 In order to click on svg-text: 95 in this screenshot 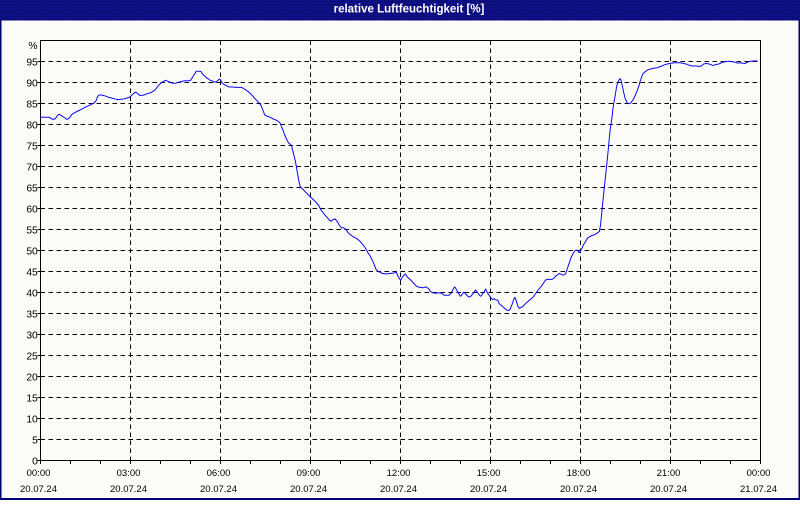, I will do `click(32, 63)`.